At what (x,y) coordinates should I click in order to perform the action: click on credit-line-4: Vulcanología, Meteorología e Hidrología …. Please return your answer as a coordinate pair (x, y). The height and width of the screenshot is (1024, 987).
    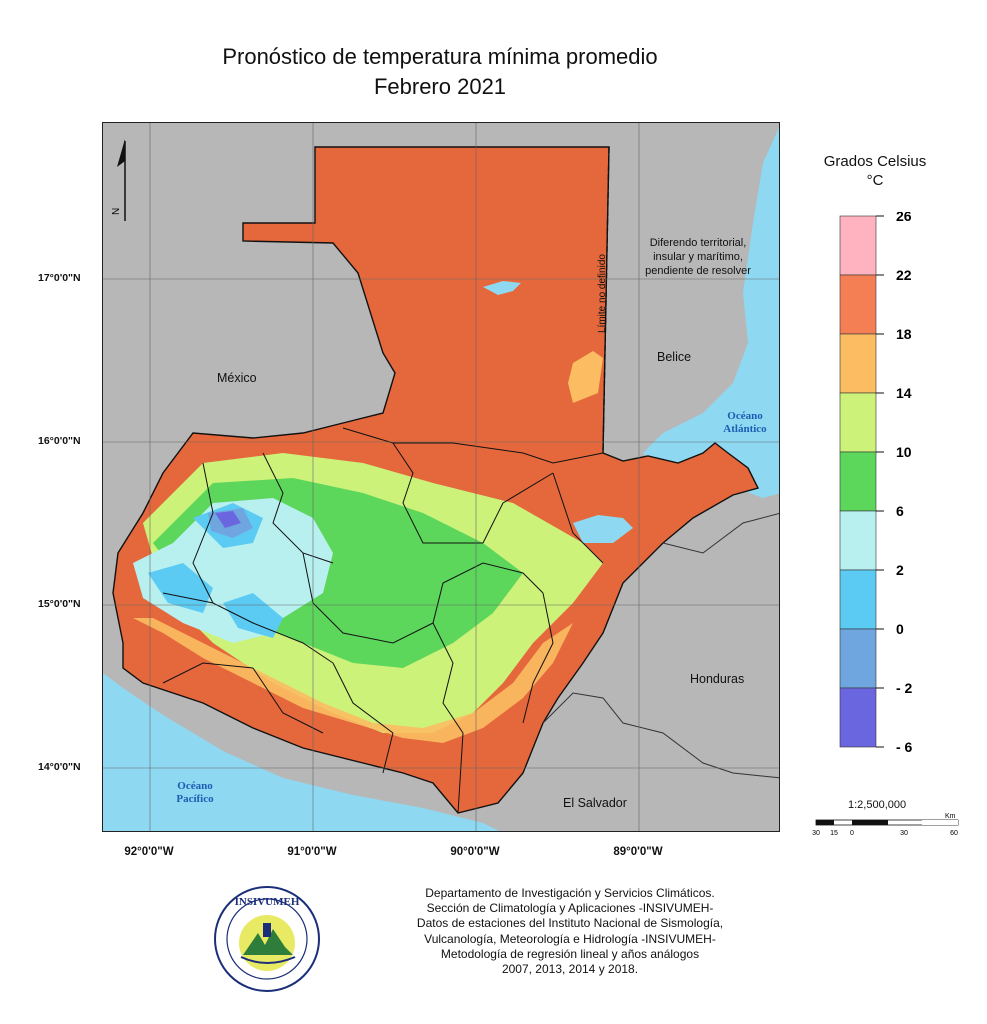
    Looking at the image, I should click on (570, 938).